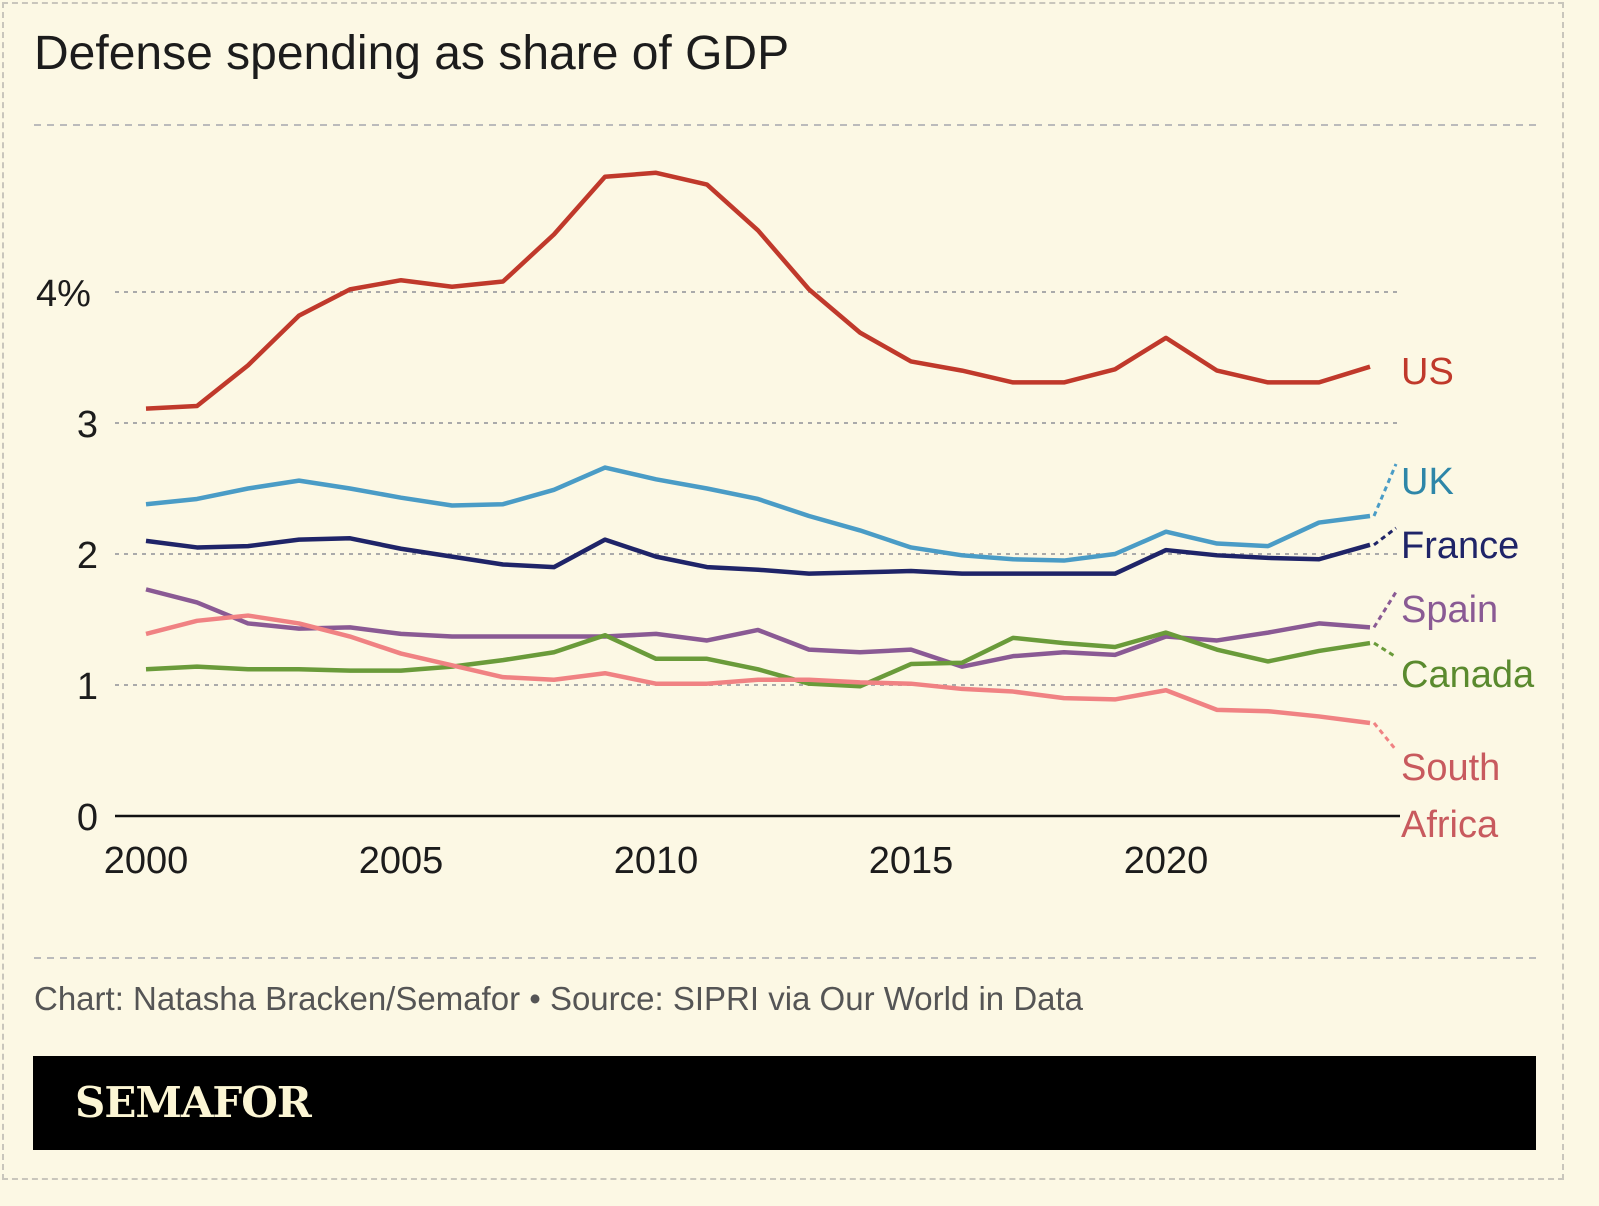 Image resolution: width=1599 pixels, height=1206 pixels. I want to click on x-tick-label: 2000, so click(146, 861).